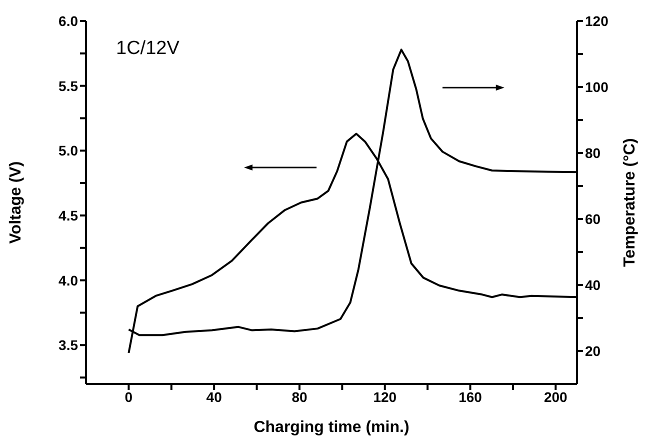 This screenshot has height=446, width=653. I want to click on y-tick-label: 6.0, so click(68, 20).